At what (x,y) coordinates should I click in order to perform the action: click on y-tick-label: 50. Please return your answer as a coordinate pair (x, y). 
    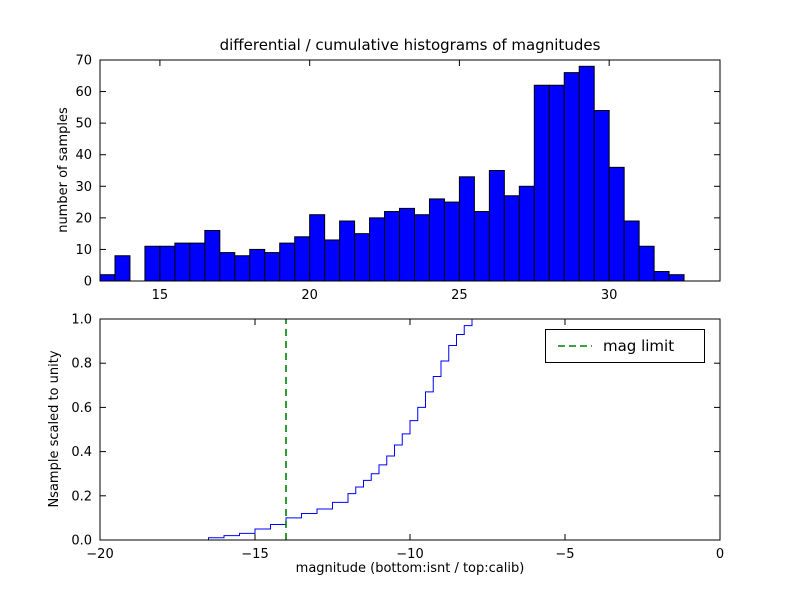
    Looking at the image, I should click on (83, 124).